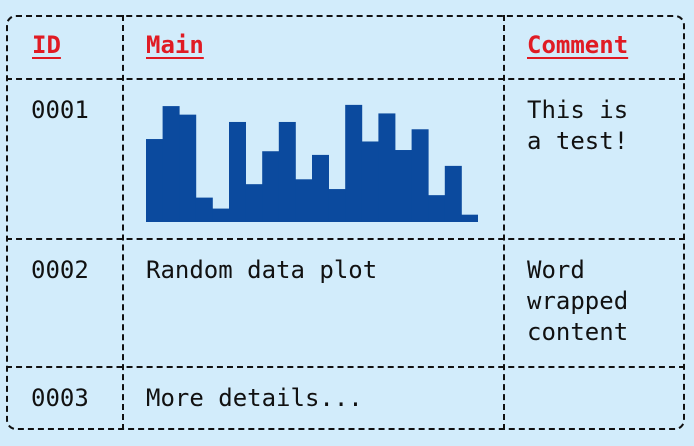  What do you see at coordinates (262, 270) in the screenshot?
I see `row-2-main: Random data plot` at bounding box center [262, 270].